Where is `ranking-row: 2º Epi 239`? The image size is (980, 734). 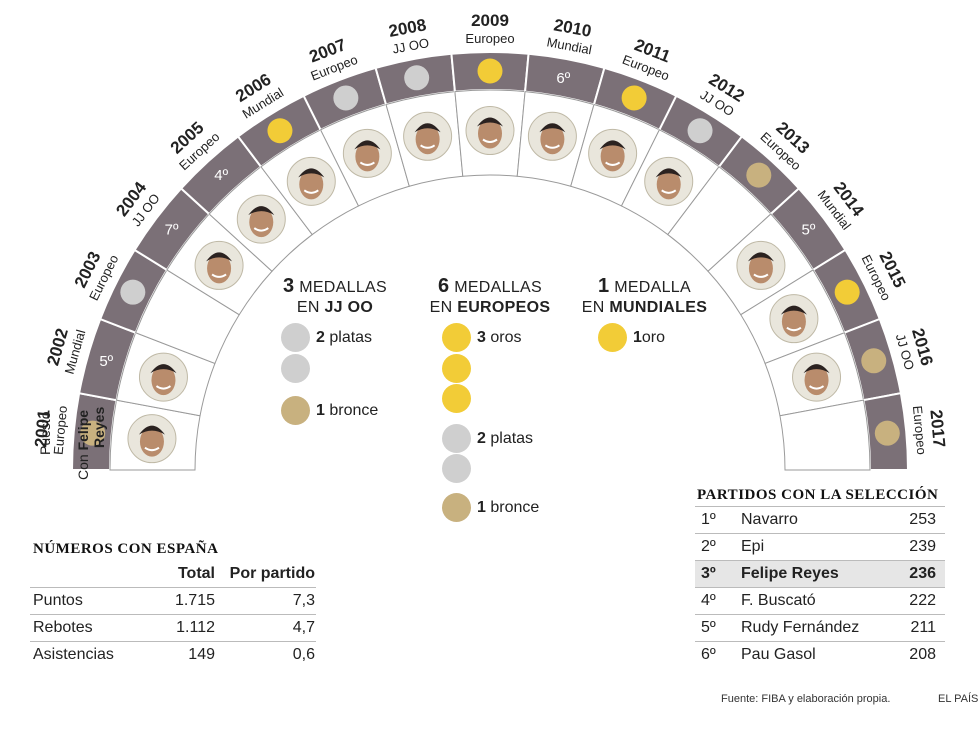 ranking-row: 2º Epi 239 is located at coordinates (820, 546).